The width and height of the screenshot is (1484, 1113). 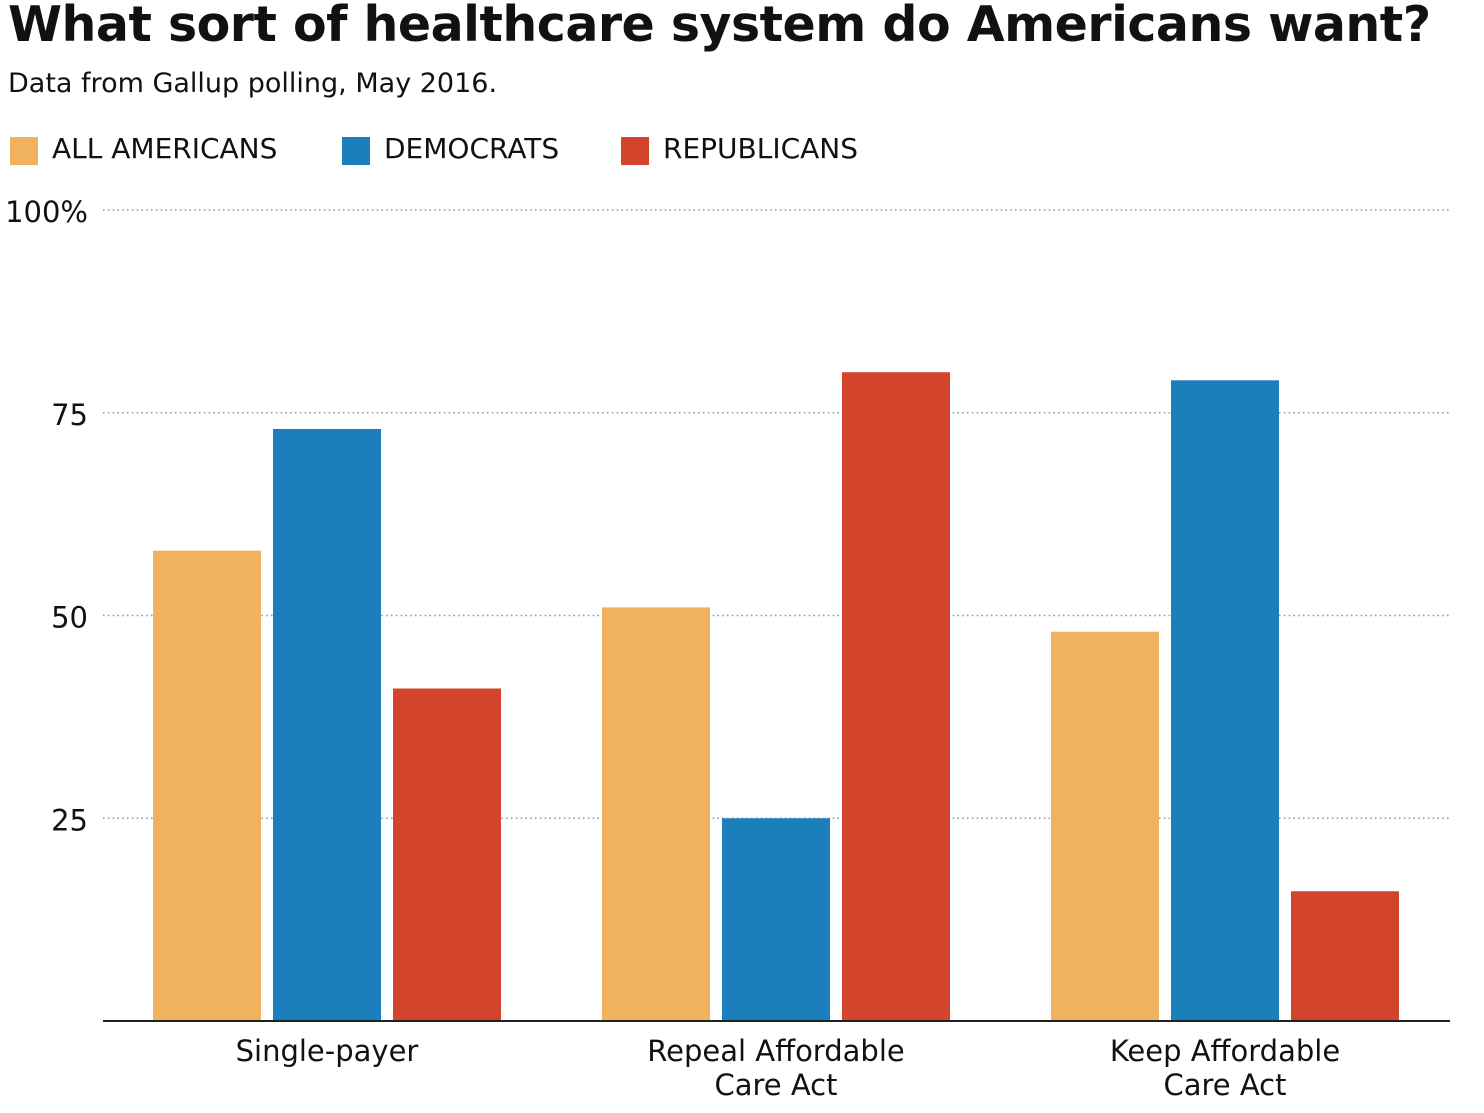 I want to click on bar-keep-affordable-care-act-all-americans, so click(x=1105, y=826).